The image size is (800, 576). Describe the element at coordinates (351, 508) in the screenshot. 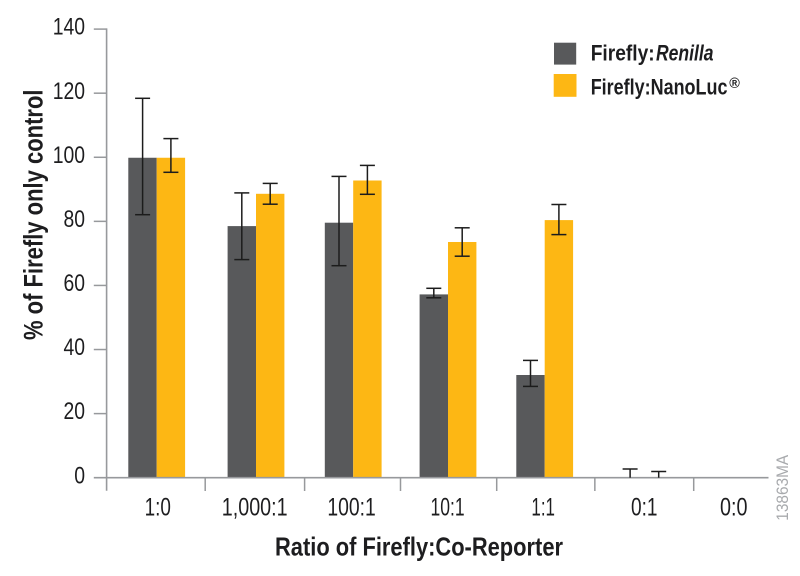

I see `svg-text: 100:1` at that location.